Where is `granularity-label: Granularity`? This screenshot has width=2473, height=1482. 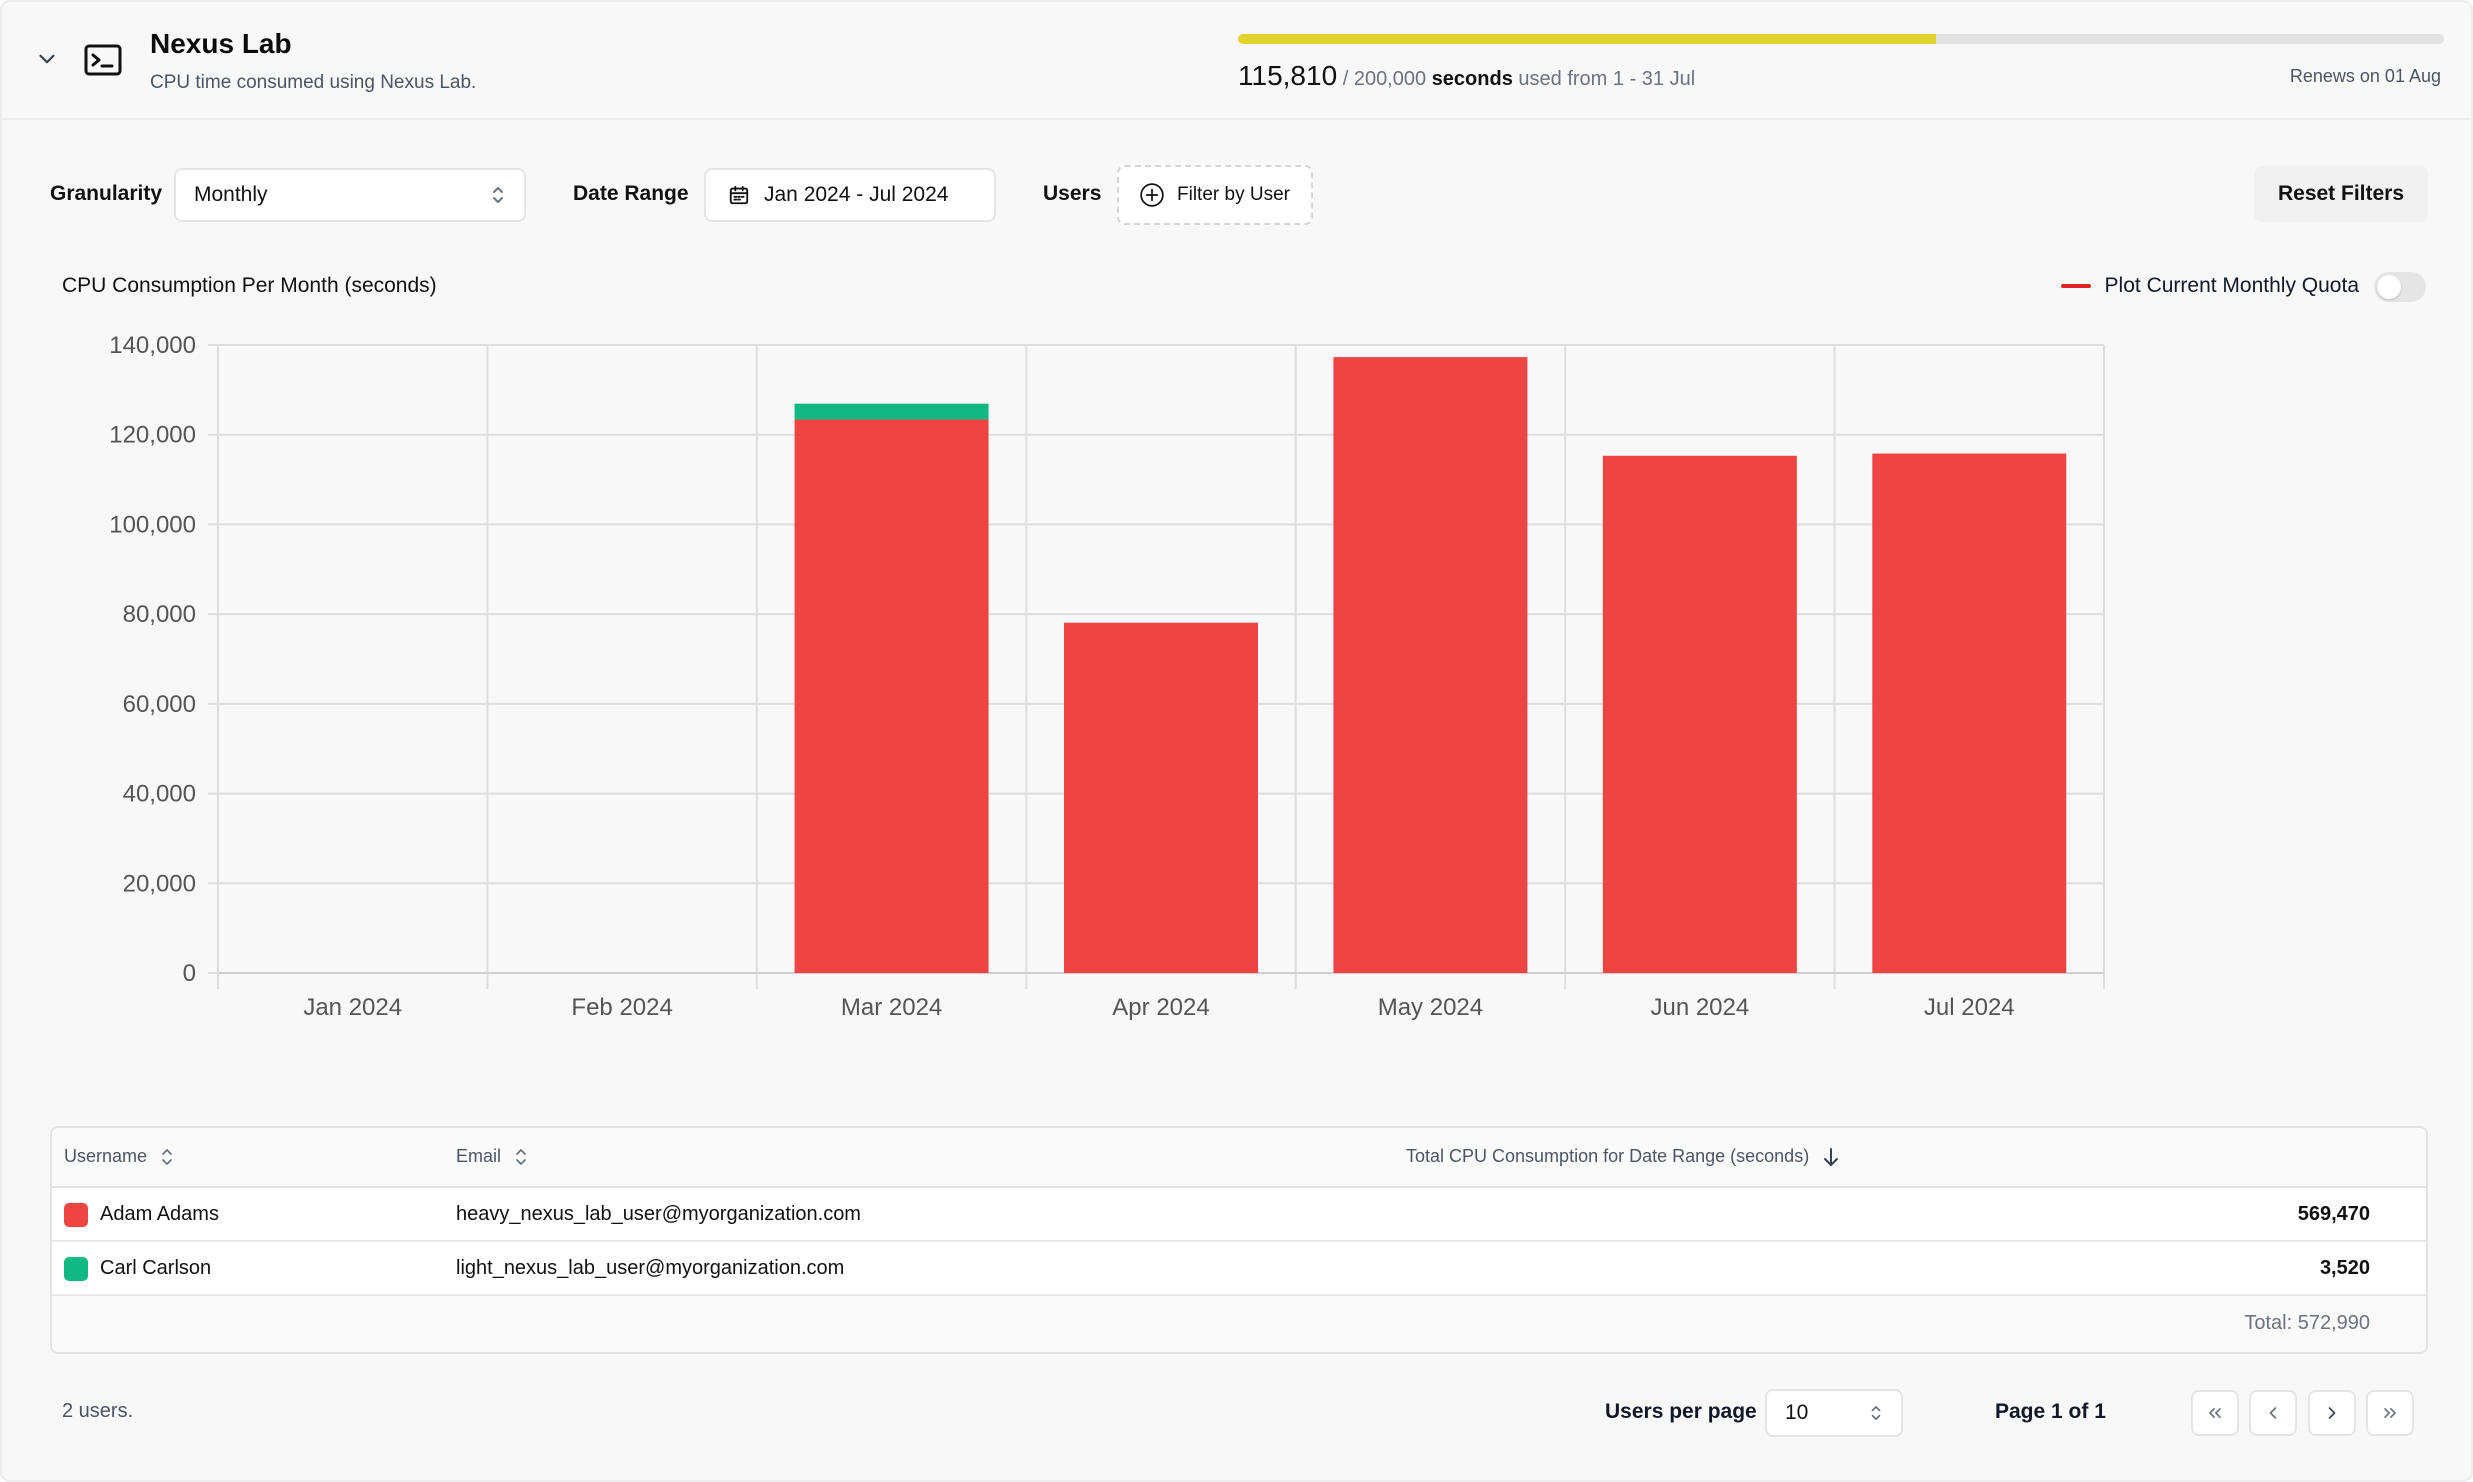 granularity-label: Granularity is located at coordinates (106, 193).